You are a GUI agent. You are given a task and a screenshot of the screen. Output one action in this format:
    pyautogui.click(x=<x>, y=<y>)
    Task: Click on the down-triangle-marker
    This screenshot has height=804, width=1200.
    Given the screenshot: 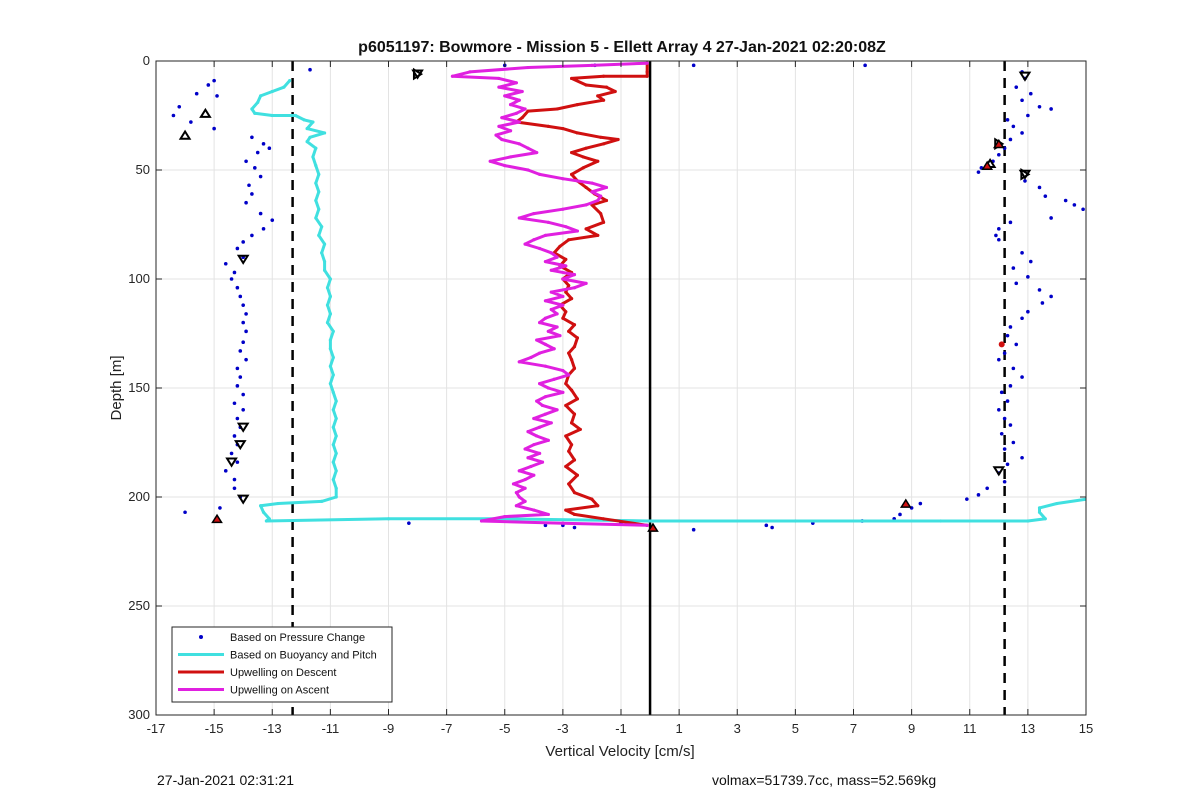 What is the action you would take?
    pyautogui.click(x=231, y=462)
    